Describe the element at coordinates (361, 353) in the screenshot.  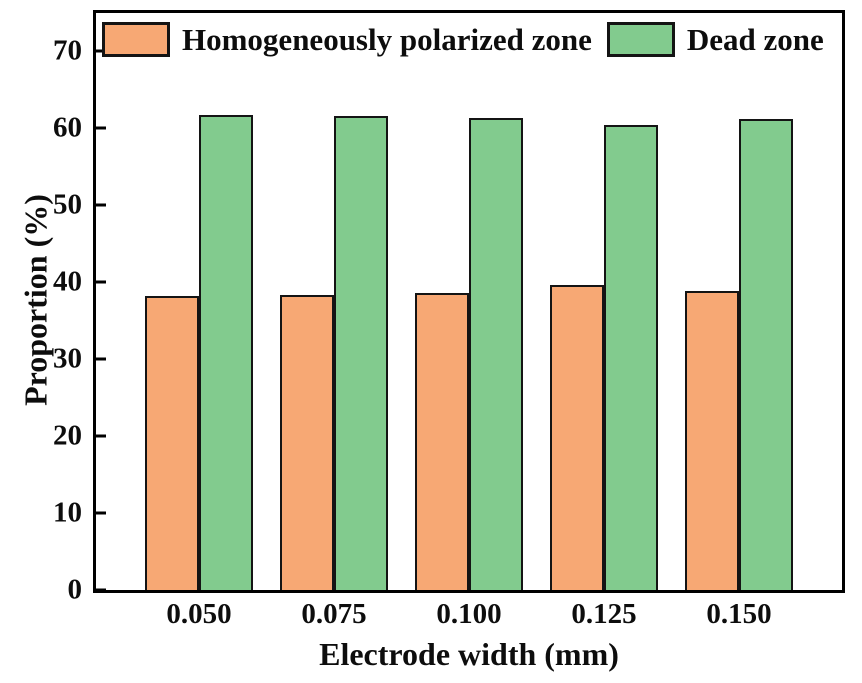
I see `bar-dead-zone-0.075` at that location.